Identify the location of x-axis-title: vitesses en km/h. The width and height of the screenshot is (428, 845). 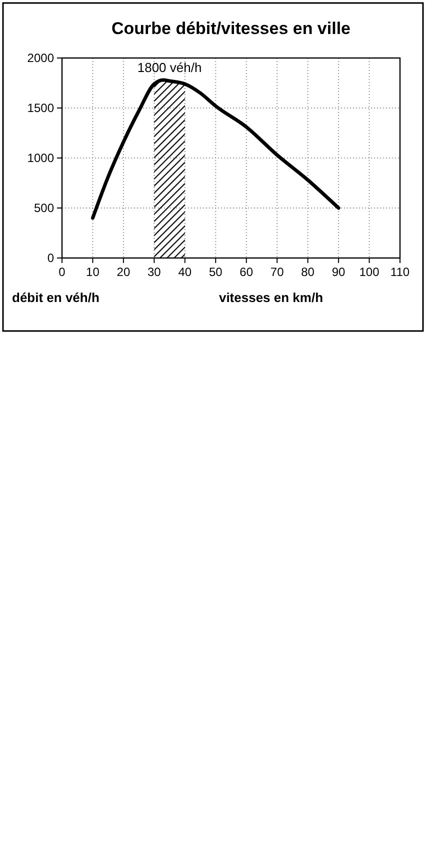
(271, 297).